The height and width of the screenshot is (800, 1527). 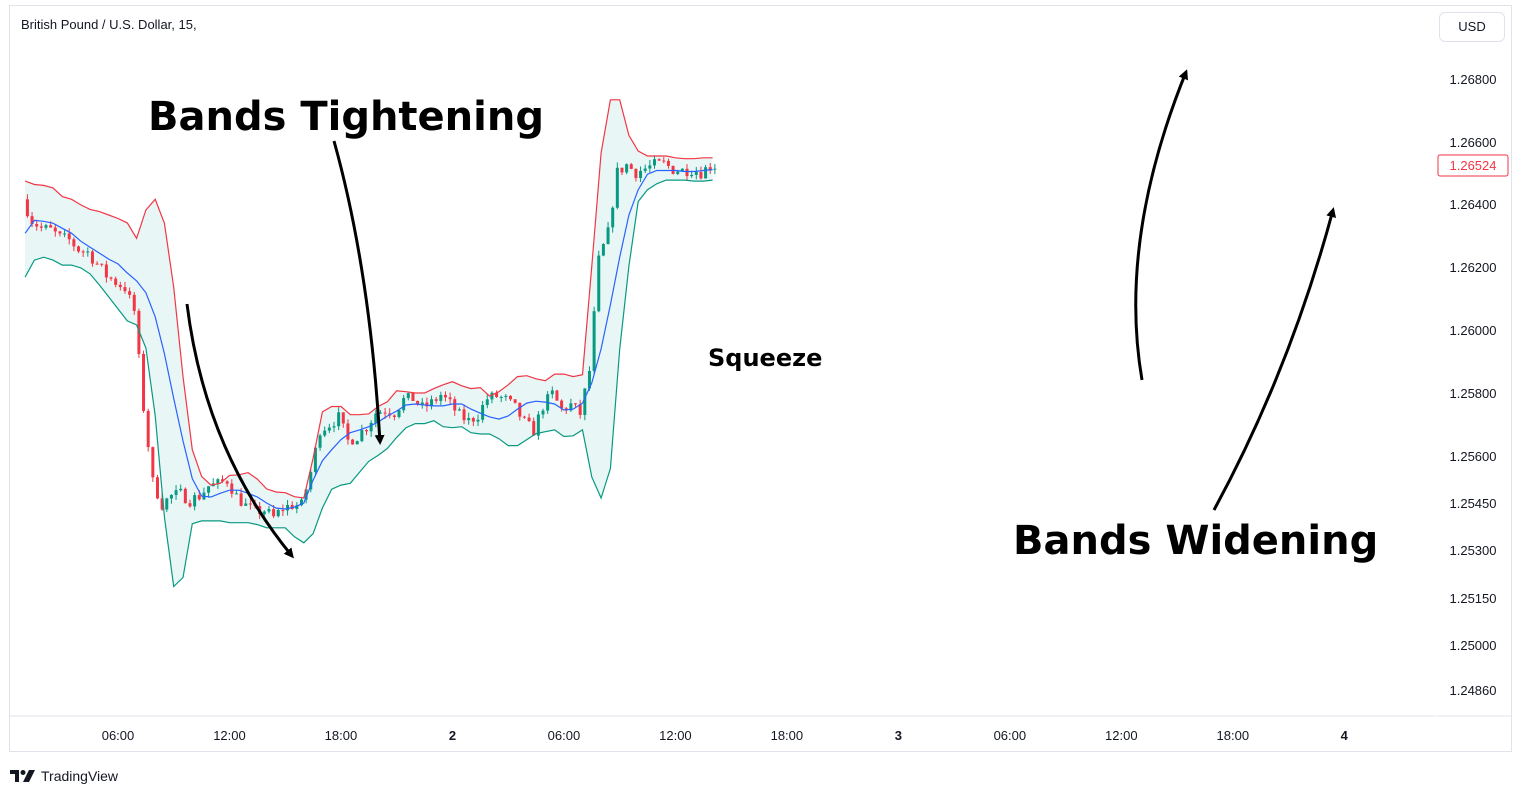 What do you see at coordinates (358, 292) in the screenshot?
I see `arrow-tightening` at bounding box center [358, 292].